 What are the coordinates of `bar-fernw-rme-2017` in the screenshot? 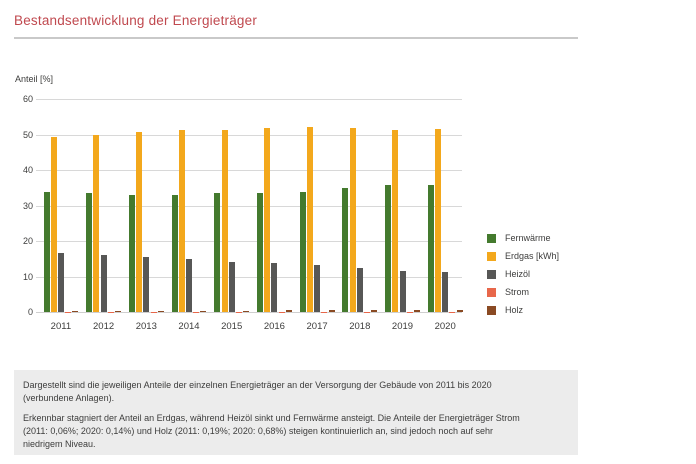 It's located at (302, 251).